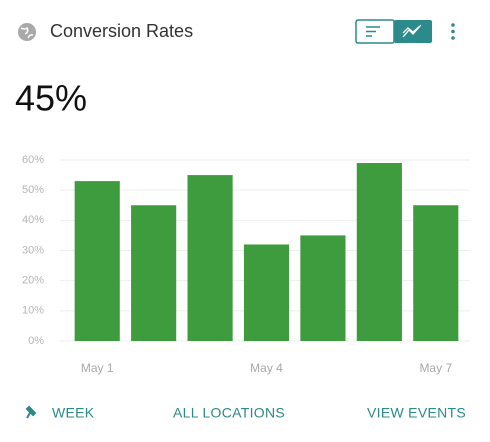 This screenshot has width=490, height=442. What do you see at coordinates (51, 98) in the screenshot?
I see `headline-value: 45%` at bounding box center [51, 98].